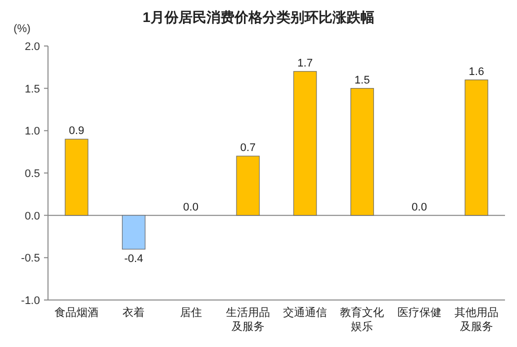  What do you see at coordinates (248, 148) in the screenshot?
I see `data-label: 0.7` at bounding box center [248, 148].